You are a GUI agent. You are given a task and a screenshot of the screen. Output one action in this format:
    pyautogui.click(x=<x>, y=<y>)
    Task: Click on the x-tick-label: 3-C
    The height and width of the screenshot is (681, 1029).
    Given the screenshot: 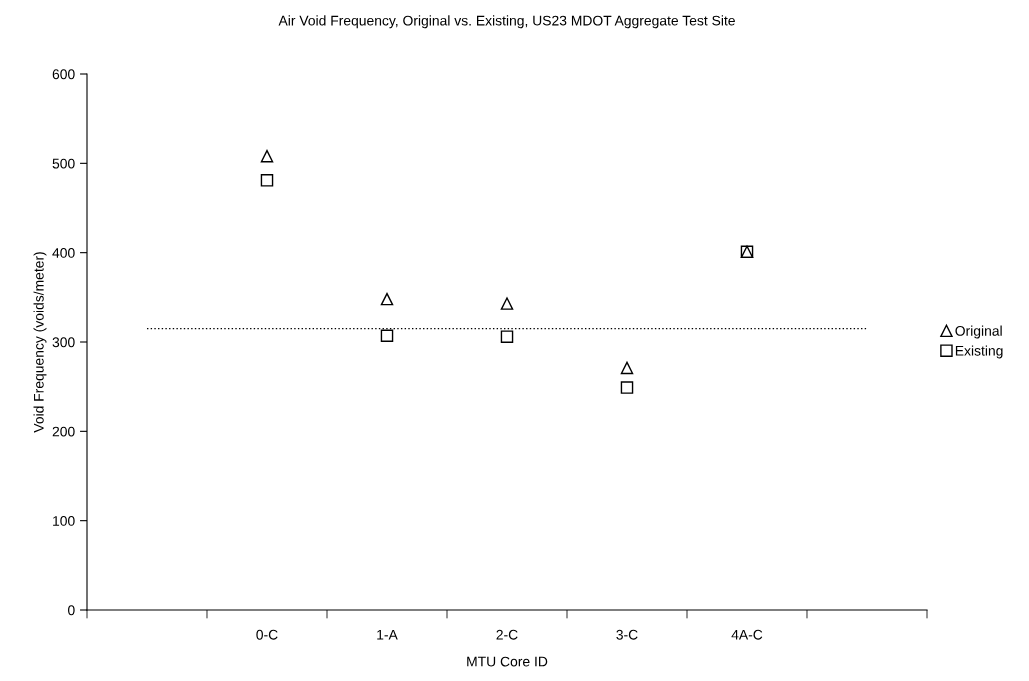 What is the action you would take?
    pyautogui.click(x=627, y=634)
    